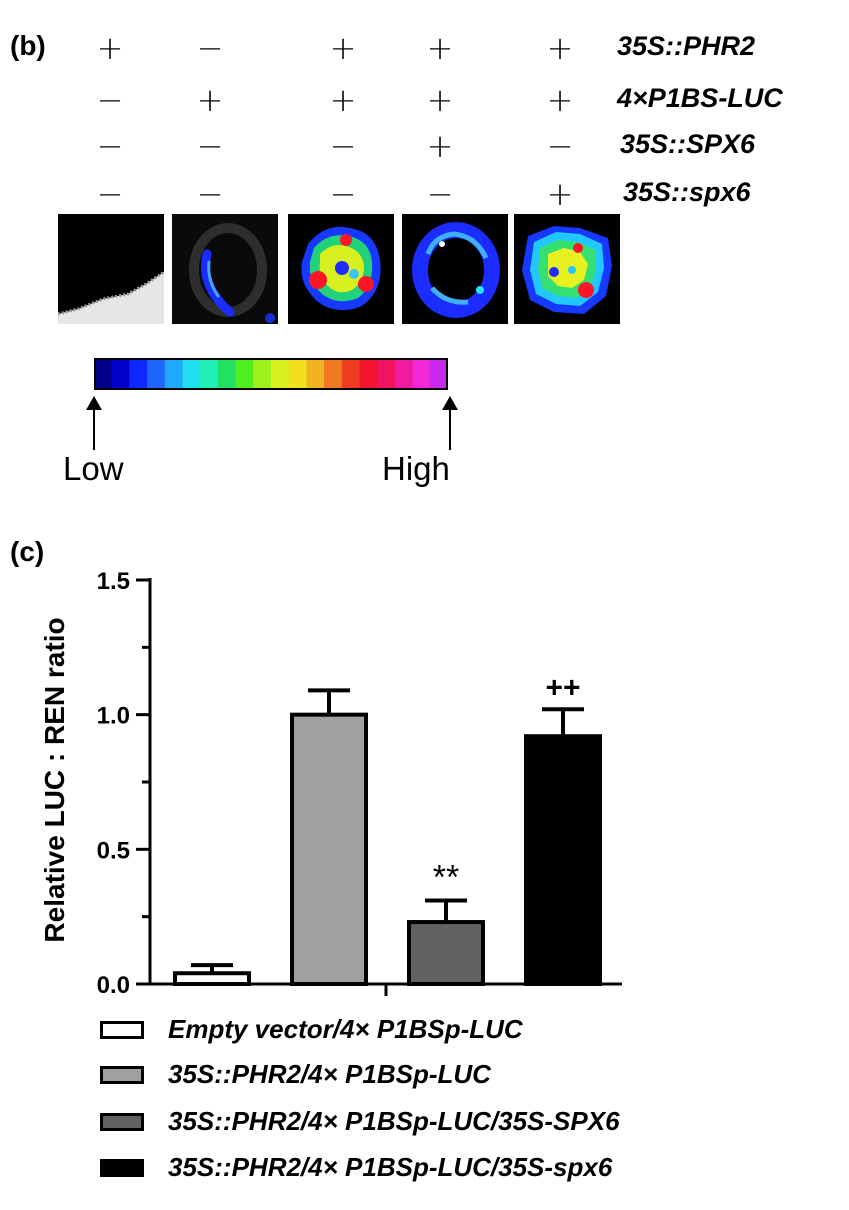 This screenshot has width=849, height=1210. I want to click on legend-label: 35S::PHR2/4× P1BSp-LUC/35S-spx6, so click(390, 1167).